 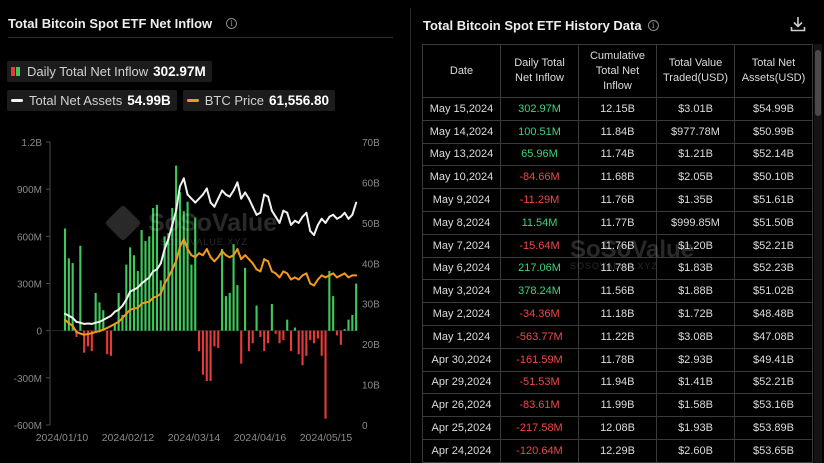 What do you see at coordinates (617, 314) in the screenshot?
I see `table-row: May 2,2024 -34.36M 11.18B $1.72B $48.48B` at bounding box center [617, 314].